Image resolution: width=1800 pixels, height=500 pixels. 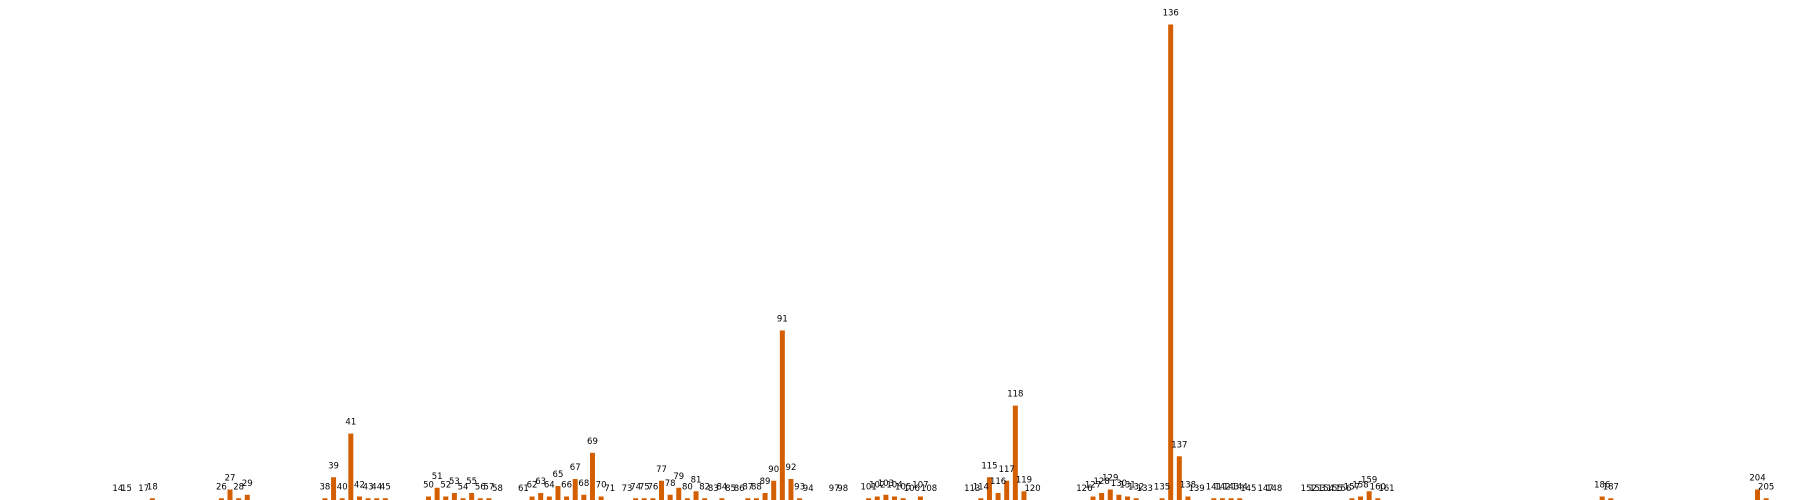 I want to click on bar-label-147: 147, so click(x=1265, y=489).